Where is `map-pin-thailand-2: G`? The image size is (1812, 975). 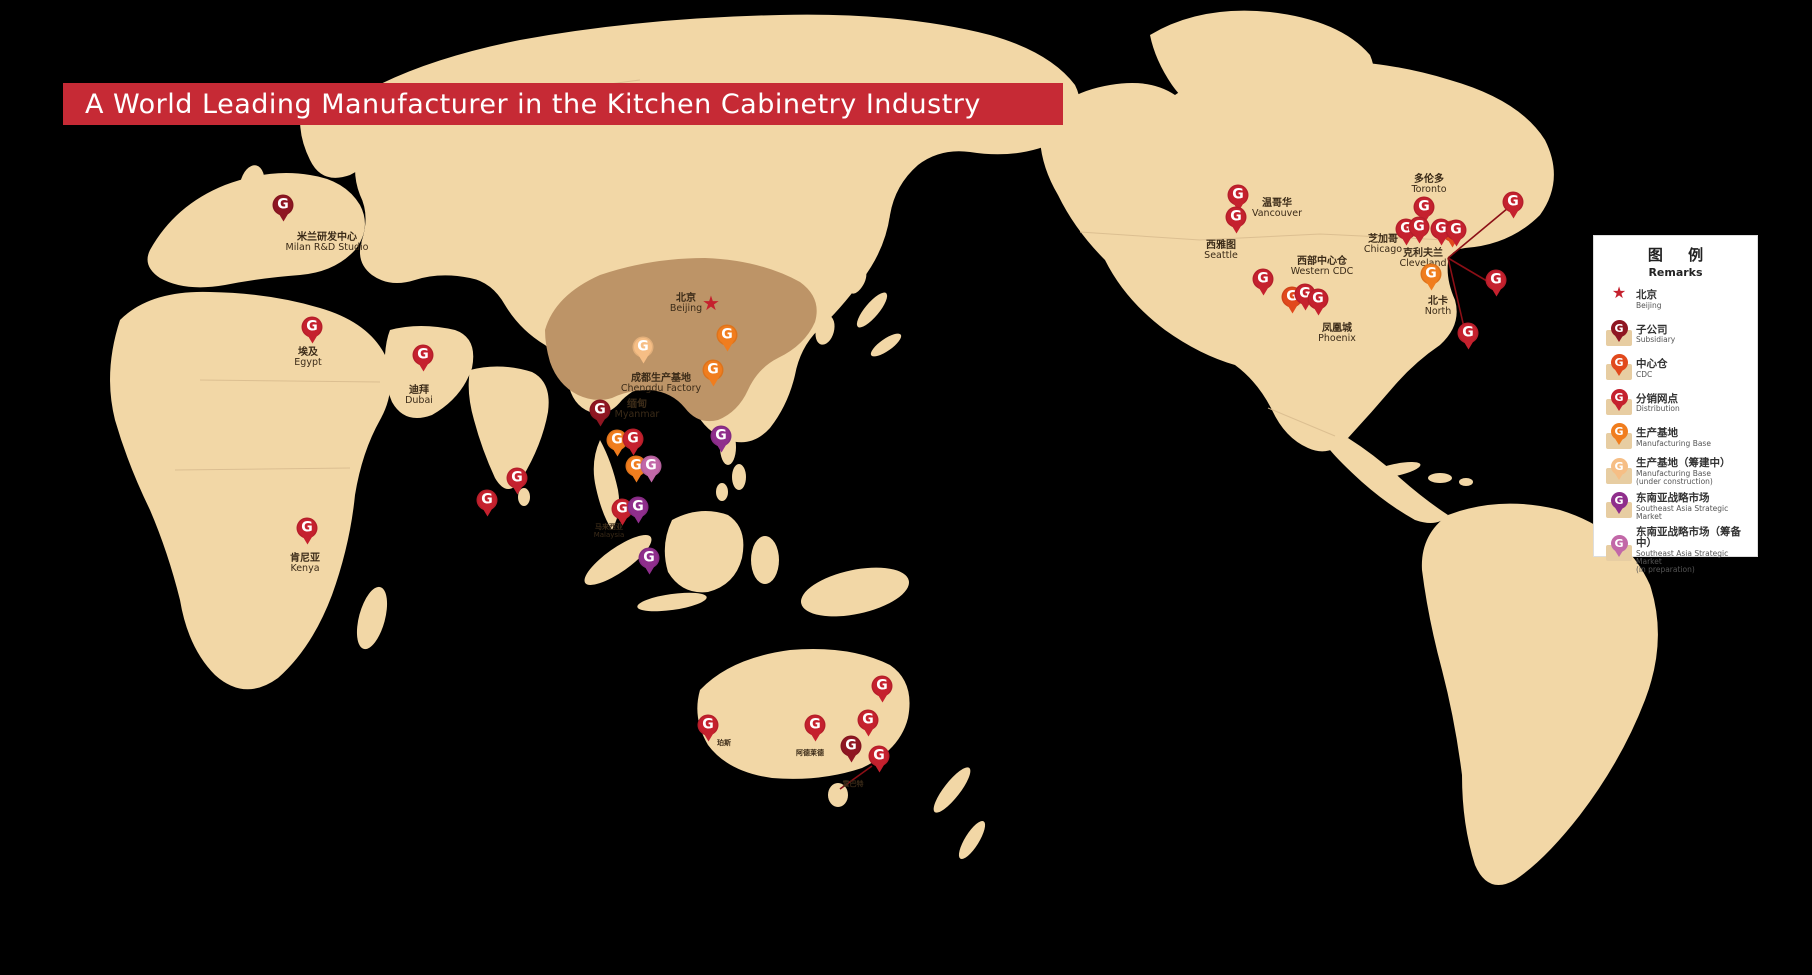
map-pin-thailand-2: G is located at coordinates (633, 439).